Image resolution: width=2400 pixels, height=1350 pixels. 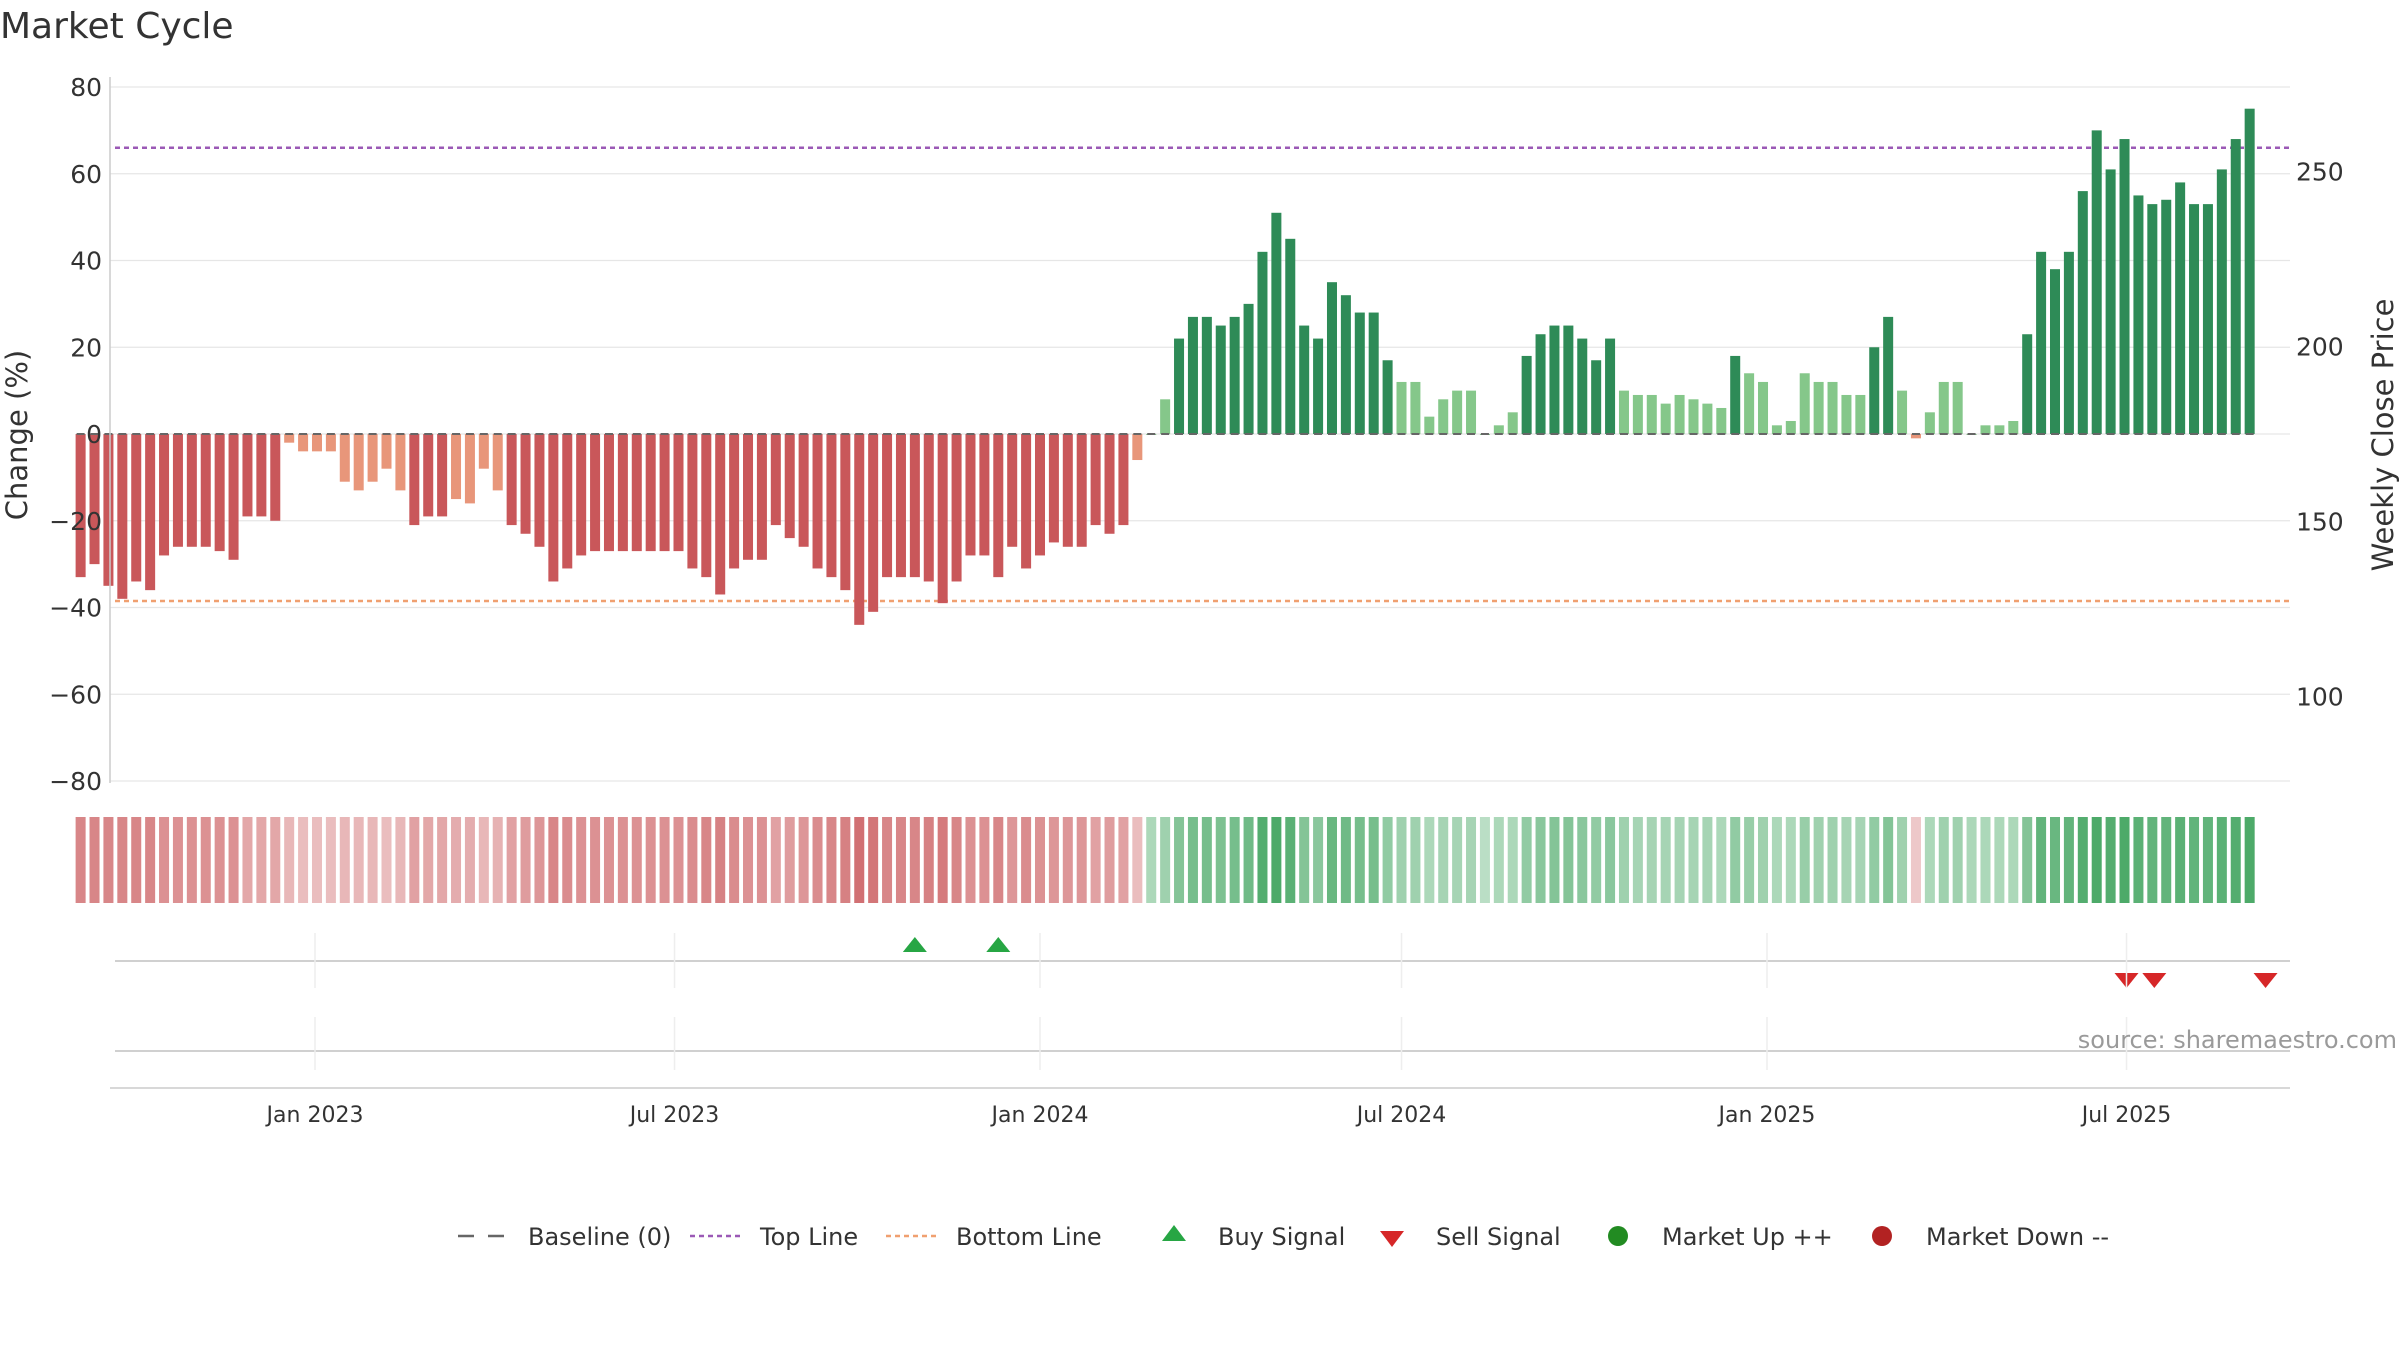 I want to click on left-y-axis: 80 60 40 20 0 −20 −40 −60 −80, so click(x=80, y=434).